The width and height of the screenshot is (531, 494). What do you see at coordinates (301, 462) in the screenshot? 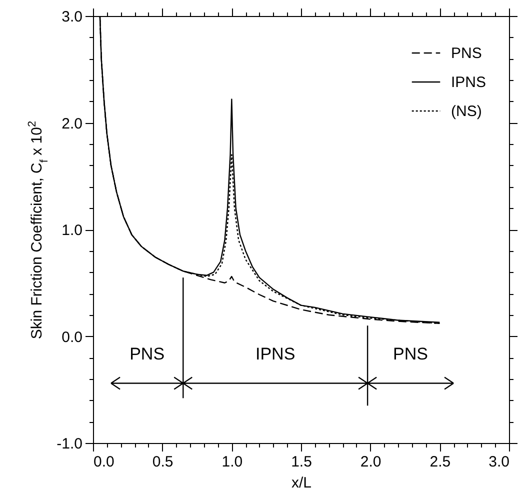
I see `x-tick-label: 1.5` at bounding box center [301, 462].